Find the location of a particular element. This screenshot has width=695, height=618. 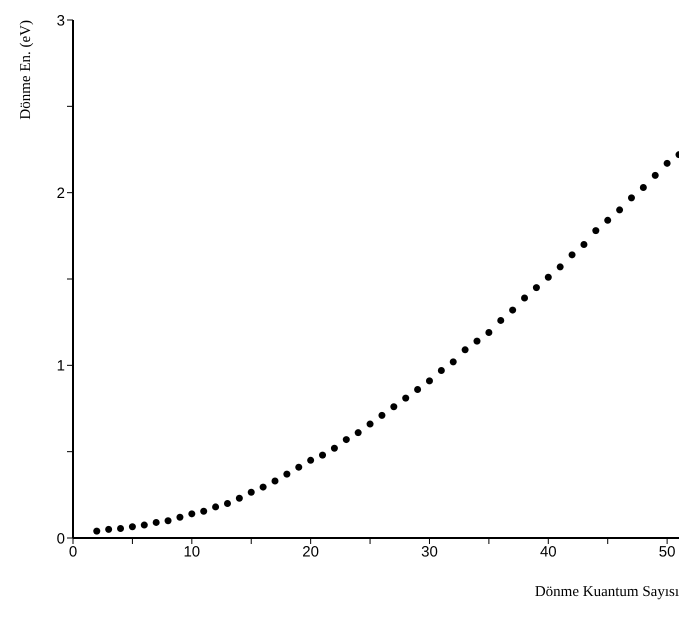

x-tick-label: 30 is located at coordinates (429, 552).